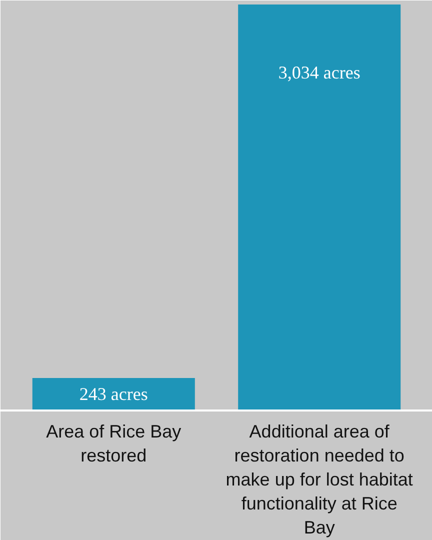  Describe the element at coordinates (319, 72) in the screenshot. I see `data-label: 3,034 acres` at that location.